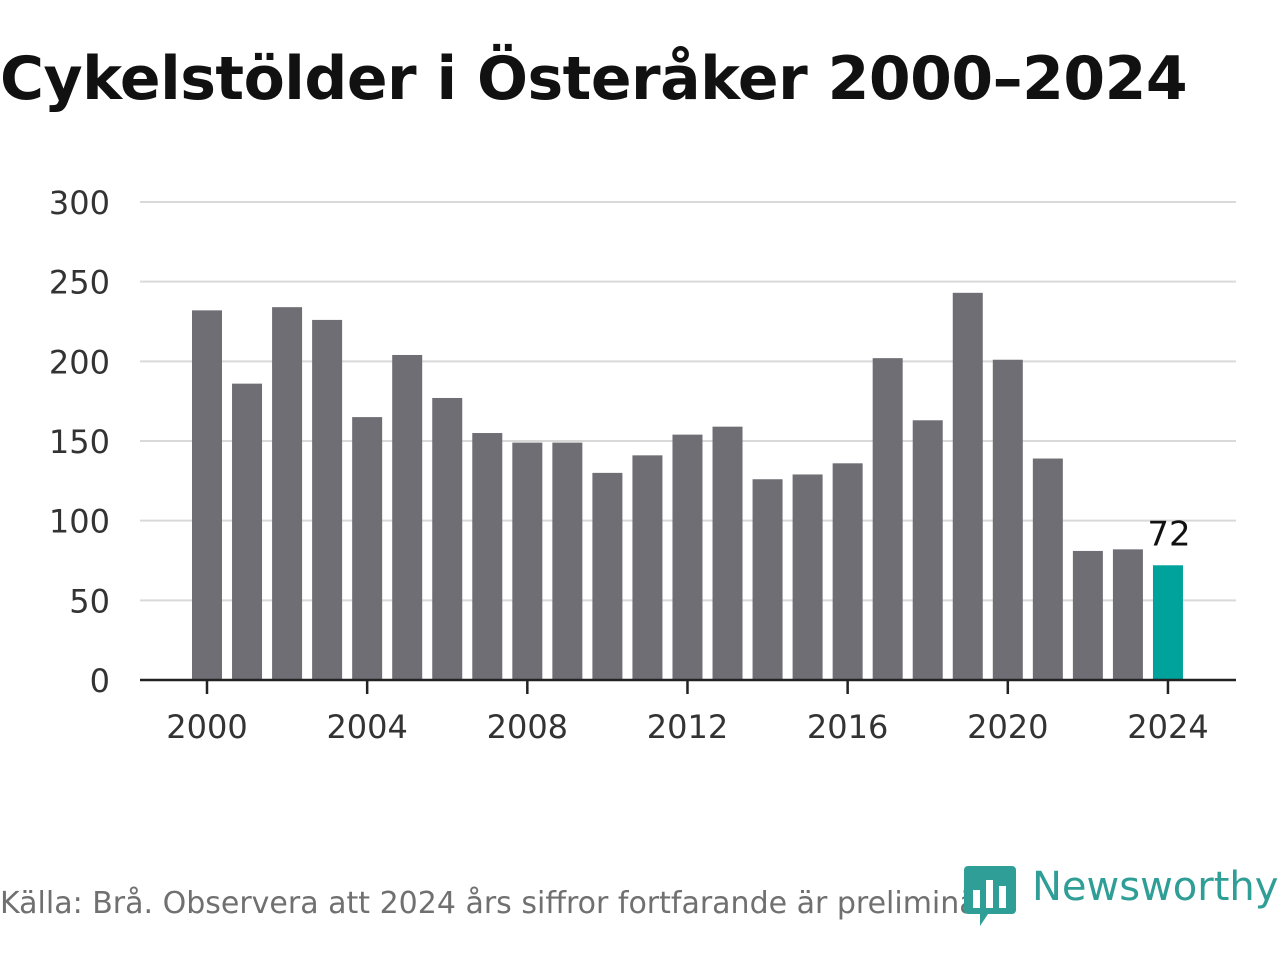  I want to click on y-tick-label: 150, so click(79, 442).